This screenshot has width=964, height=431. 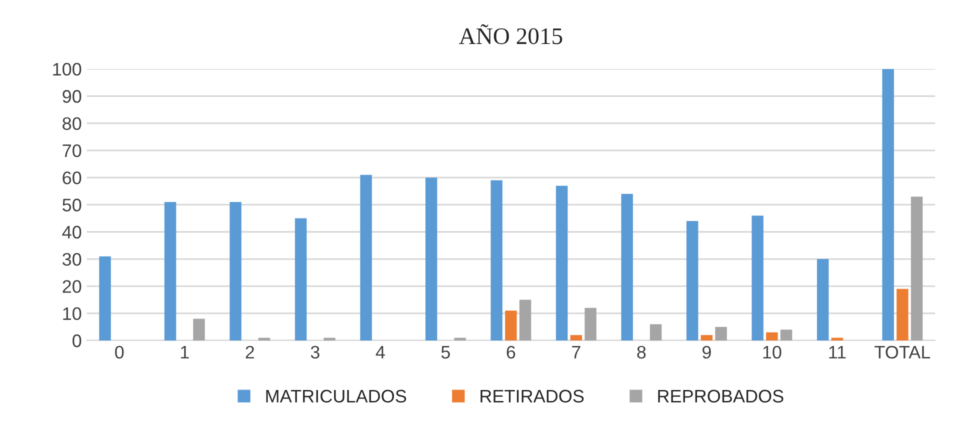 What do you see at coordinates (772, 352) in the screenshot?
I see `x-tick-label: 10` at bounding box center [772, 352].